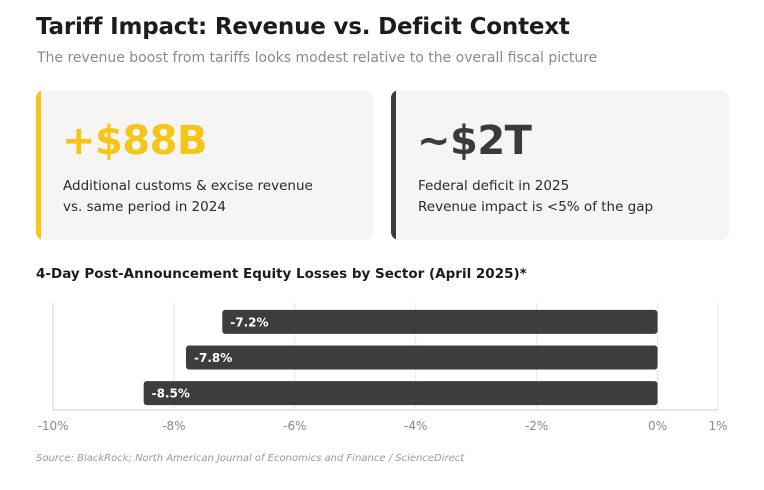 The height and width of the screenshot is (490, 764). What do you see at coordinates (657, 426) in the screenshot?
I see `x-tick-label: 0%` at bounding box center [657, 426].